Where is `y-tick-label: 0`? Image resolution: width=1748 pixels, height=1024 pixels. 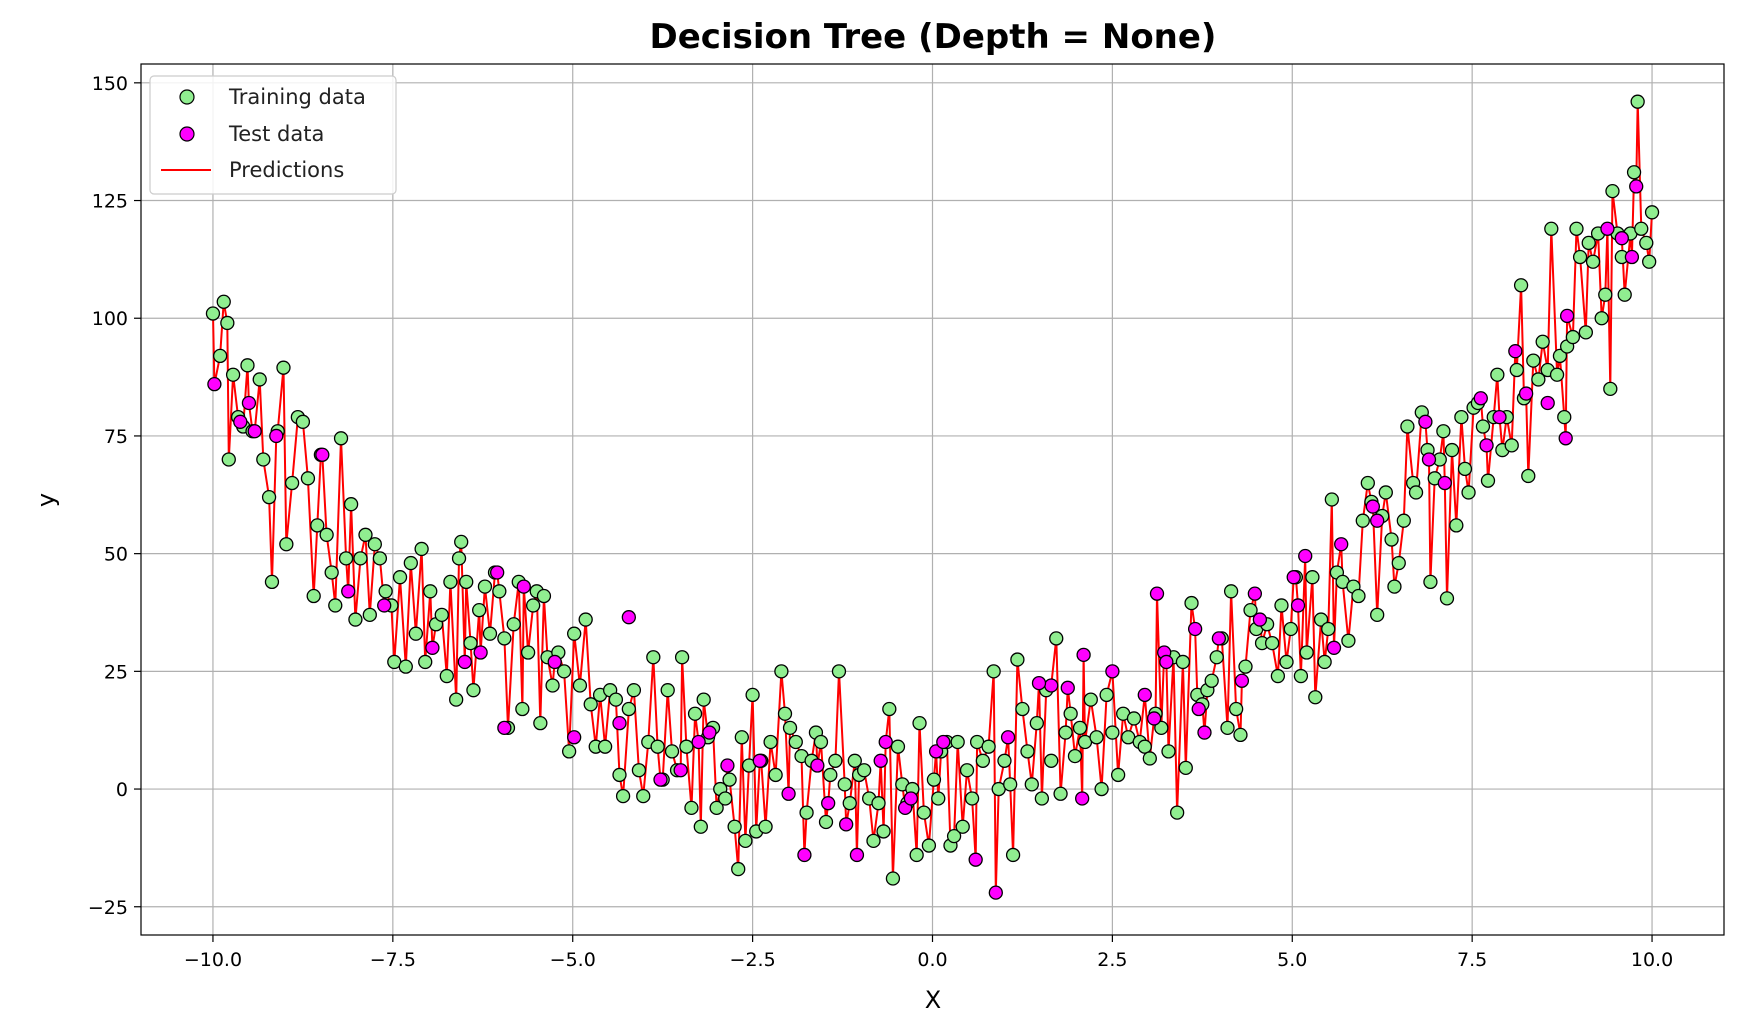
y-tick-label: 0 is located at coordinates (122, 790).